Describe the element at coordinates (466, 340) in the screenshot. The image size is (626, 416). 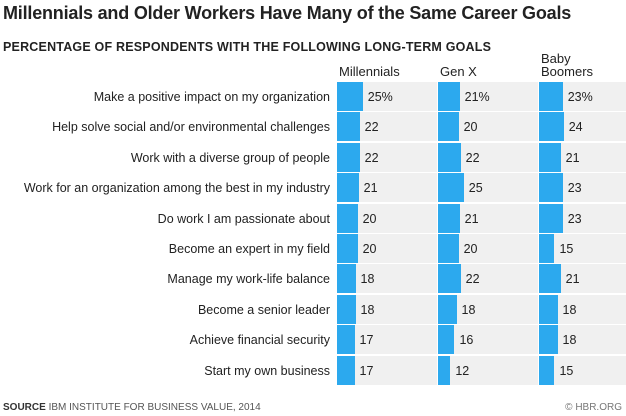
I see `data-label: 16` at that location.